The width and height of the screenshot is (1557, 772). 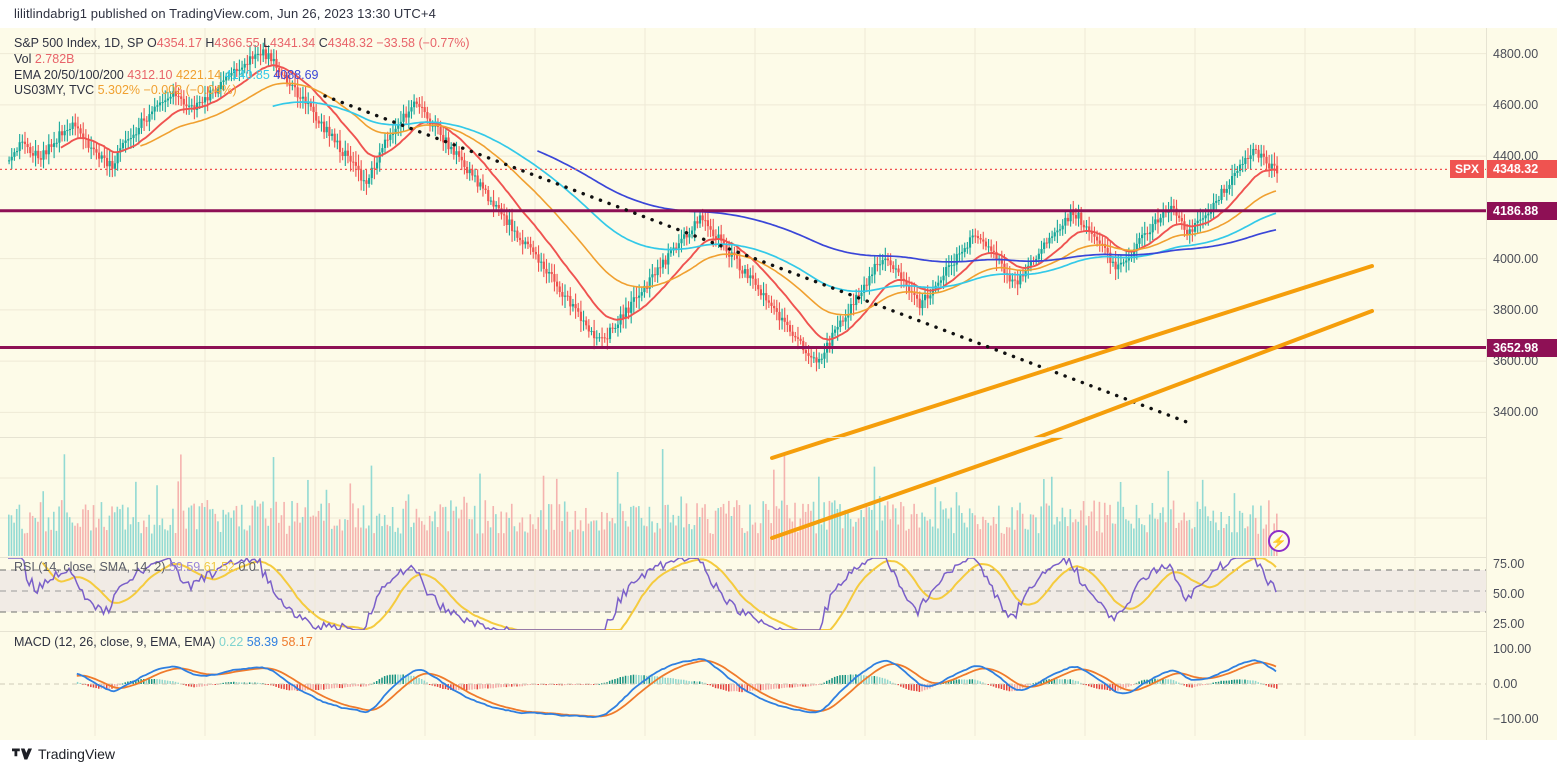 I want to click on volume-value: 2.782B, so click(x=54, y=59).